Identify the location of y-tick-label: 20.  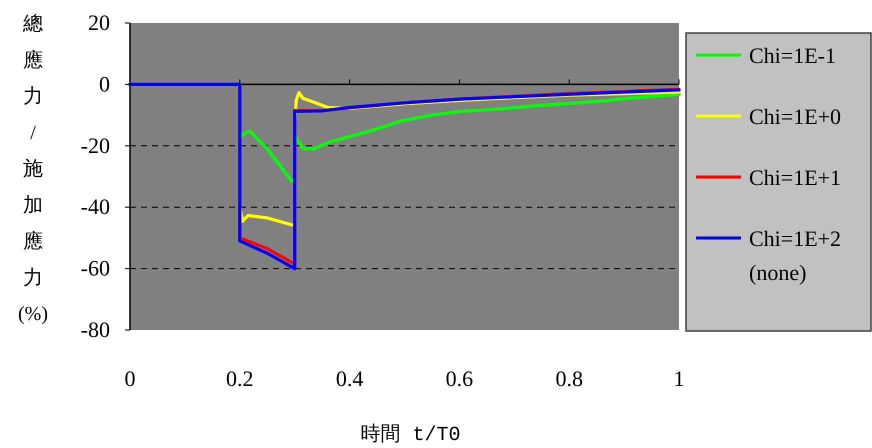
(99, 22).